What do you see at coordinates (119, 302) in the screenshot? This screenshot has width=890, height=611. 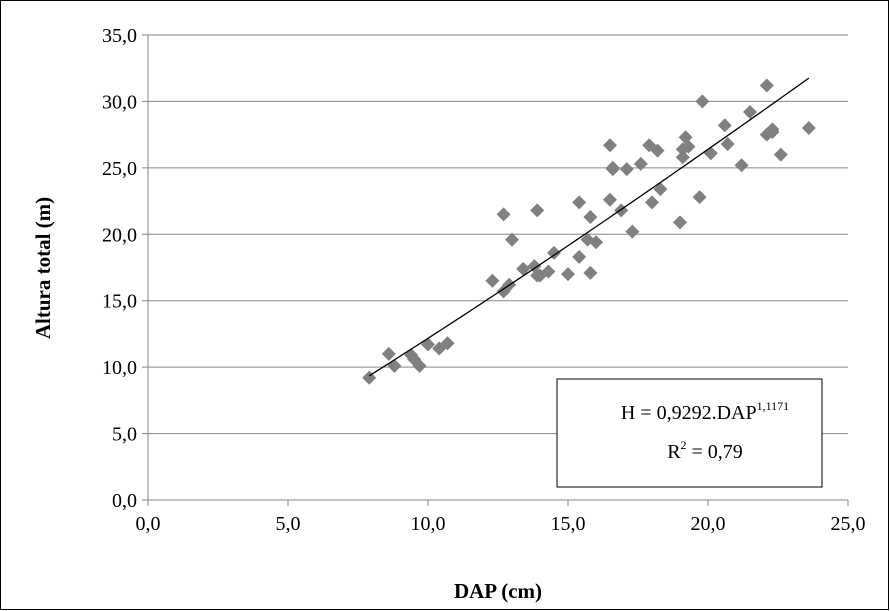 I see `y-tick-label: 15,0` at bounding box center [119, 302].